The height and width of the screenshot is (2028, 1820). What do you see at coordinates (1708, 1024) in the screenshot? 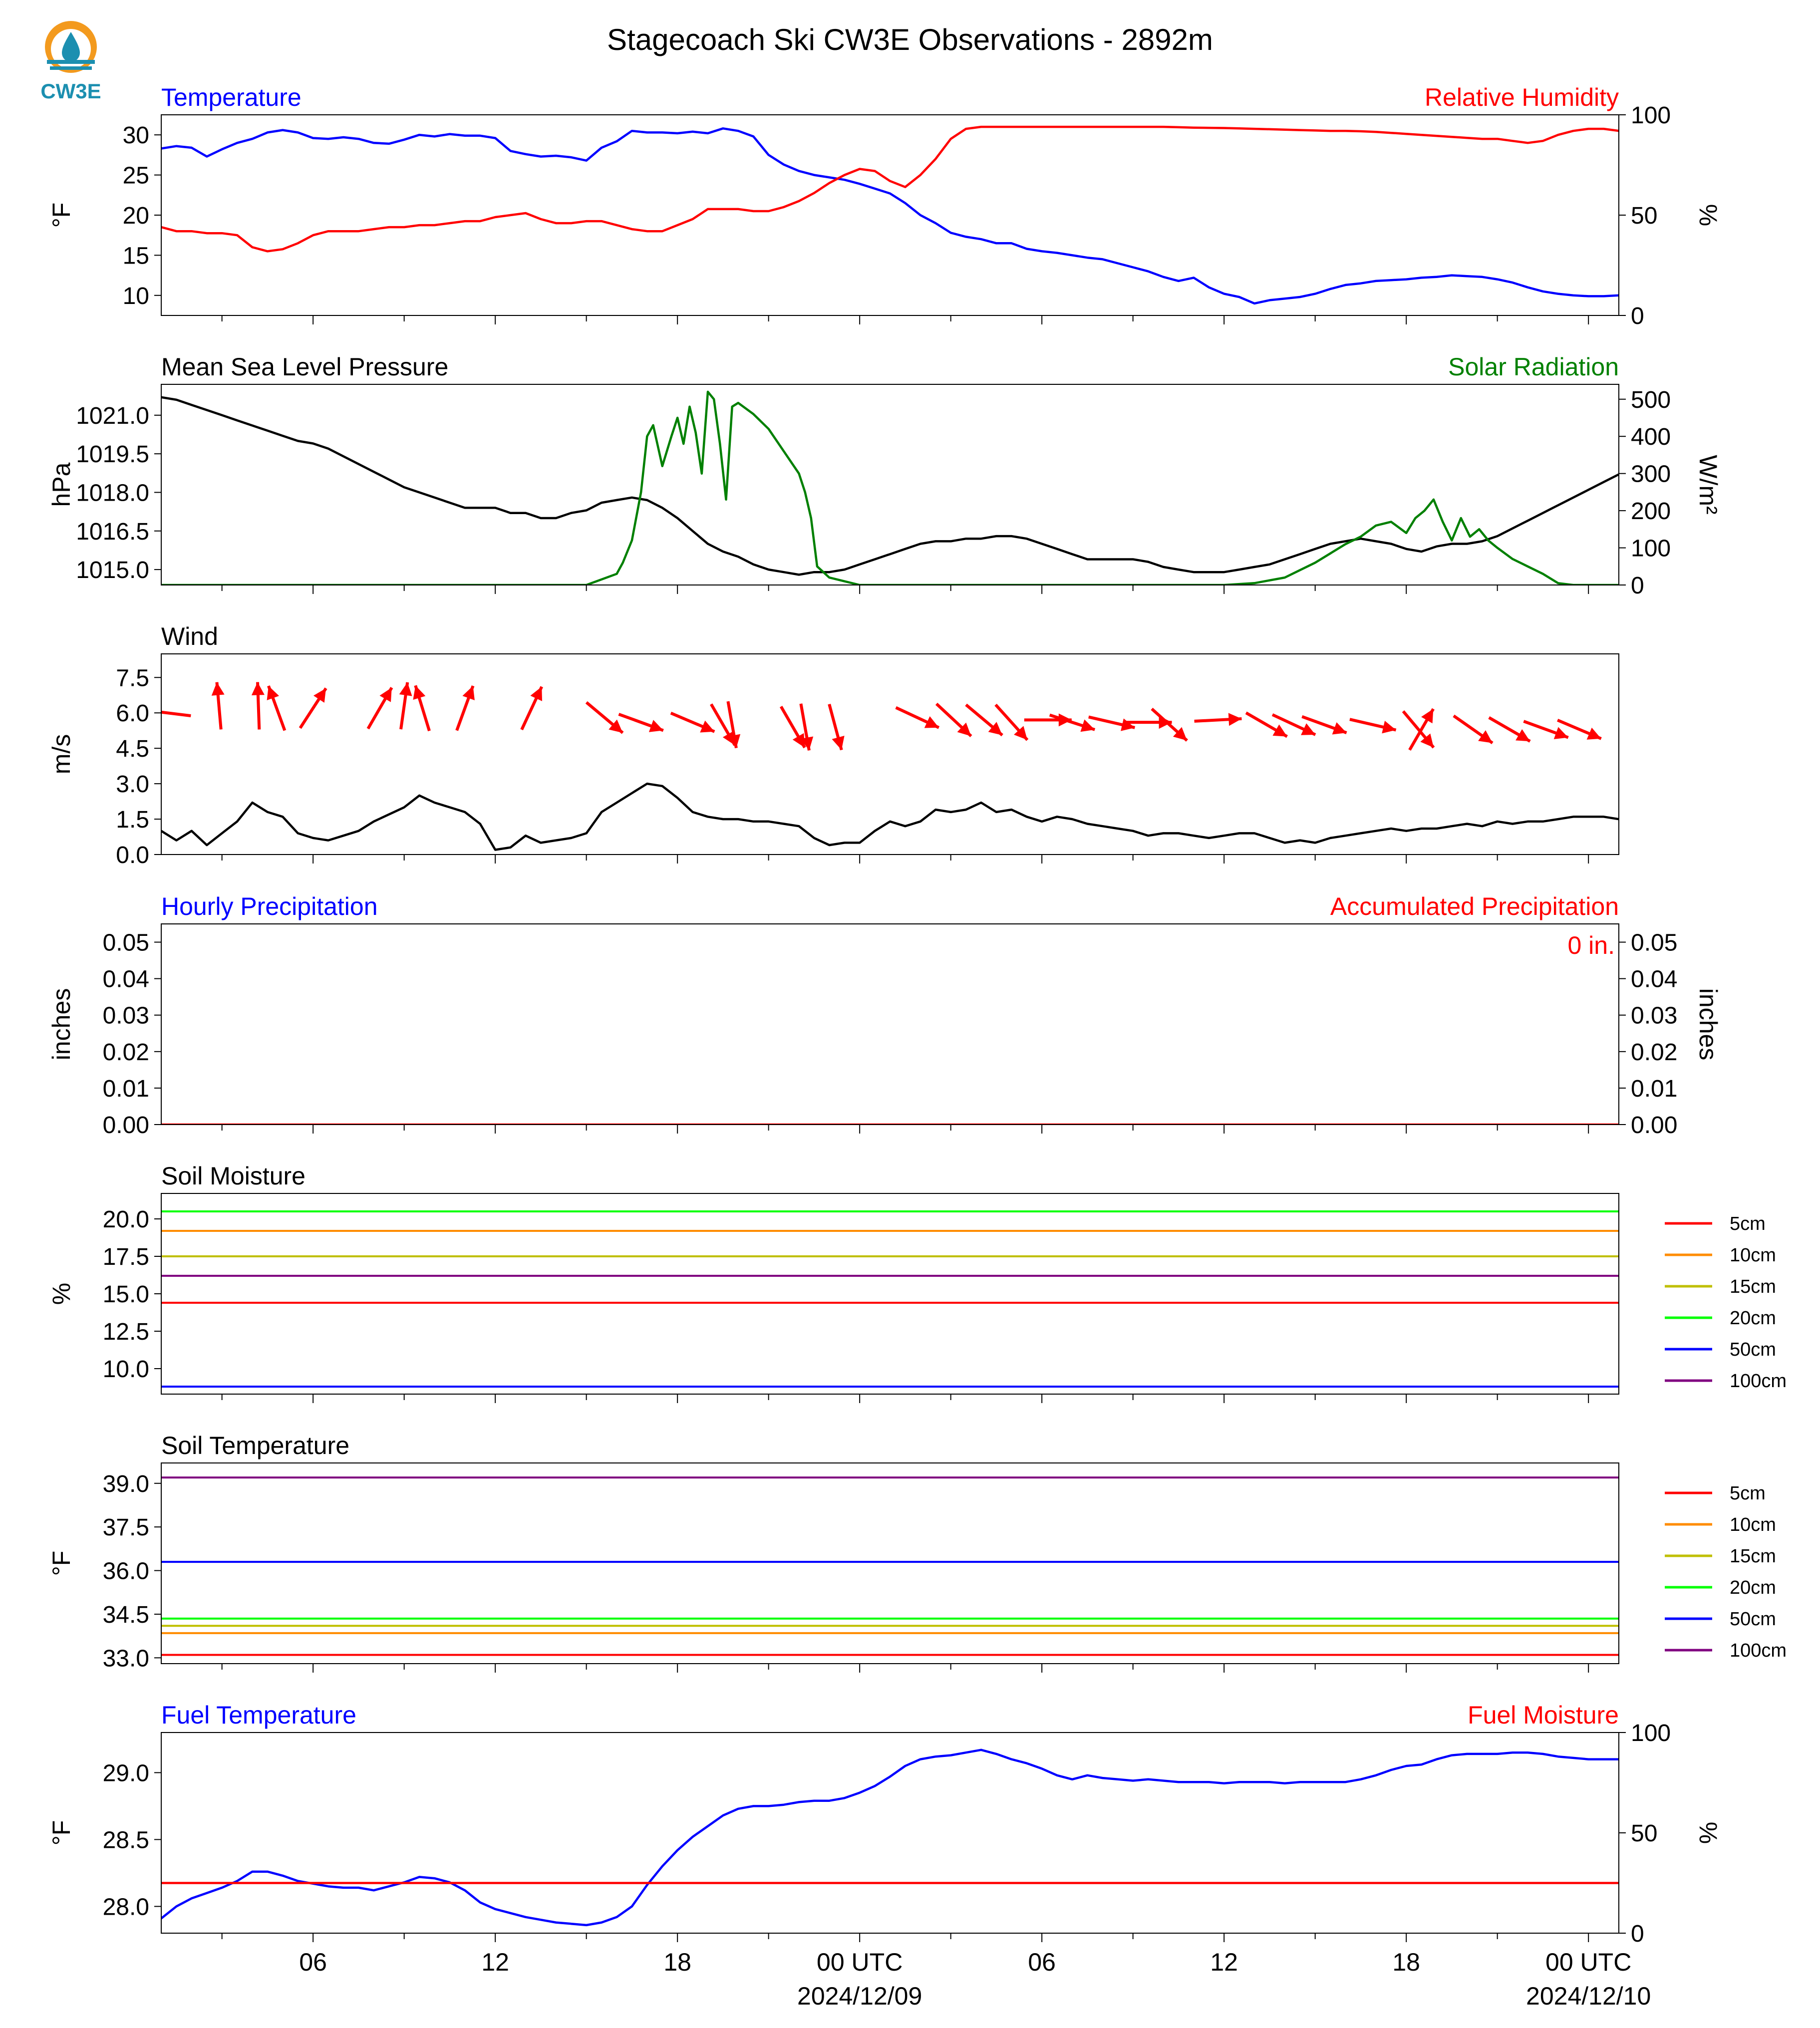
I see `y2-axis-label: inches` at bounding box center [1708, 1024].